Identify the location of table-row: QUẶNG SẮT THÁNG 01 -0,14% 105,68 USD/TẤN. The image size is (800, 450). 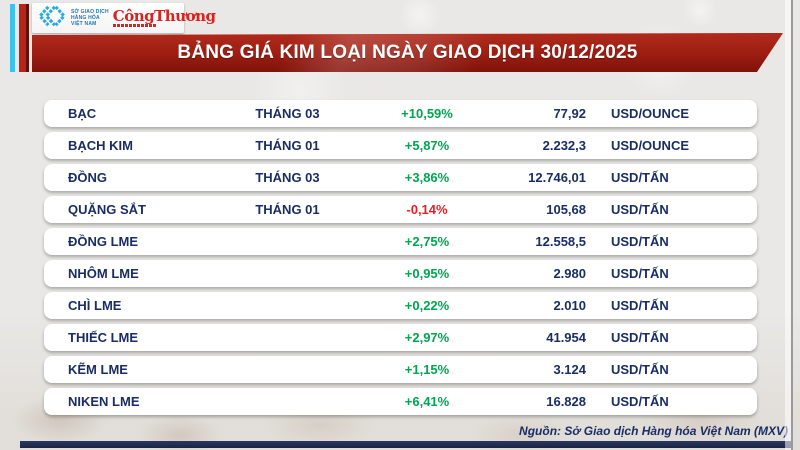
(400, 209).